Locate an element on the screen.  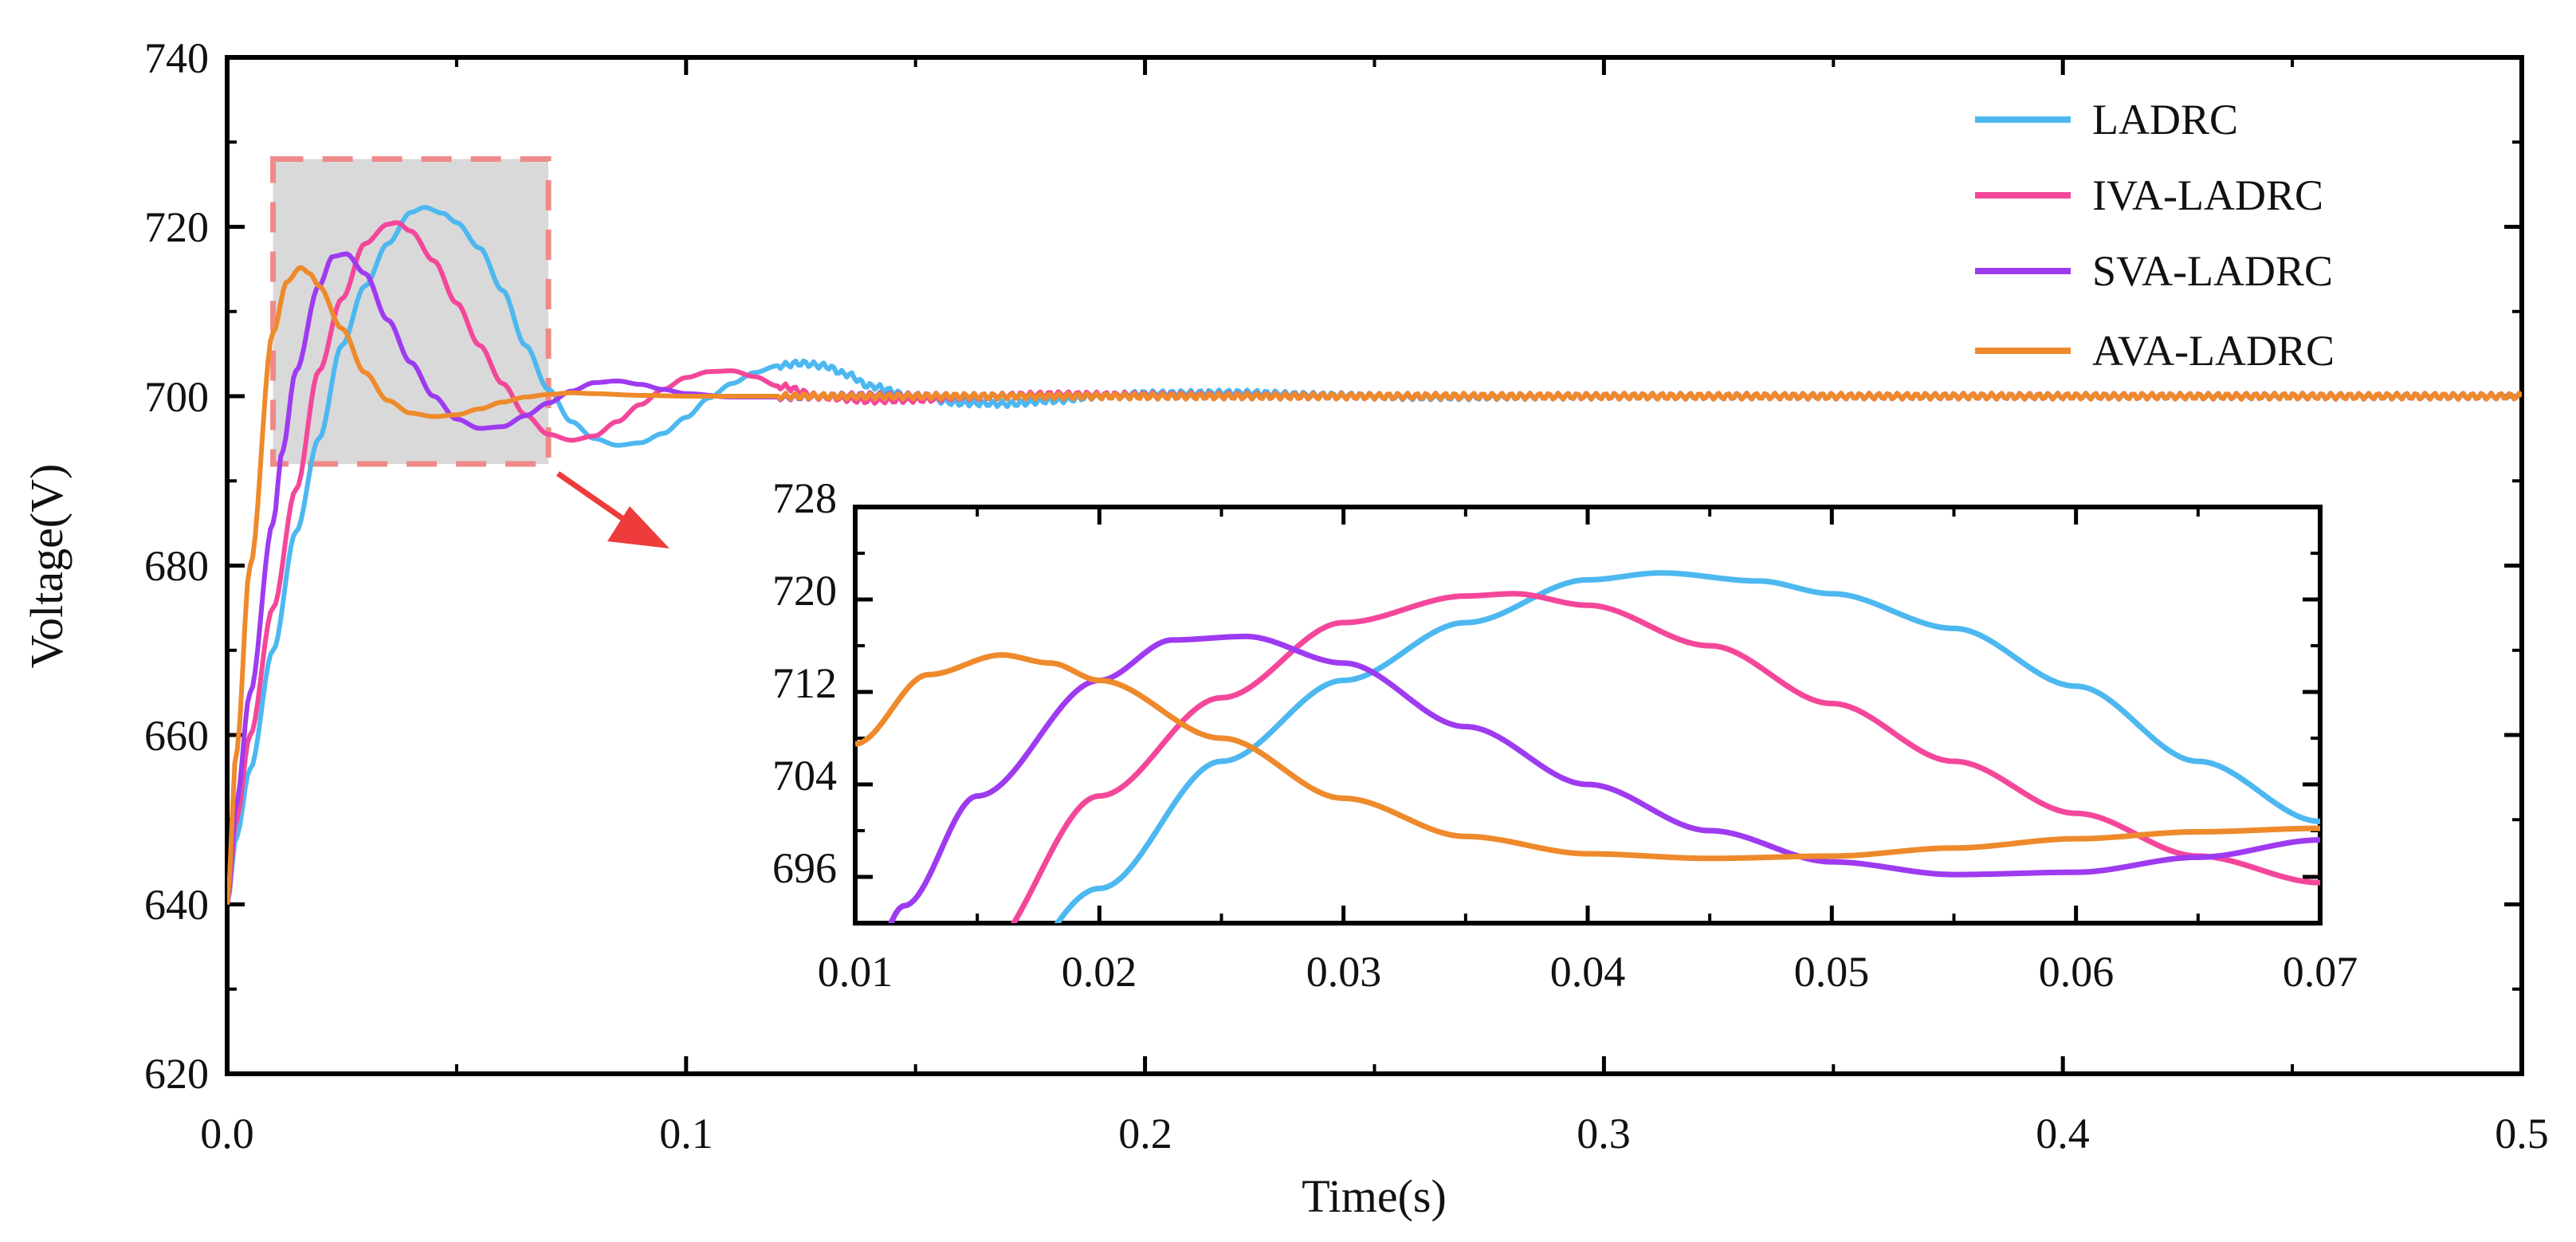
x-tick-label: 0.4 is located at coordinates (2063, 1133).